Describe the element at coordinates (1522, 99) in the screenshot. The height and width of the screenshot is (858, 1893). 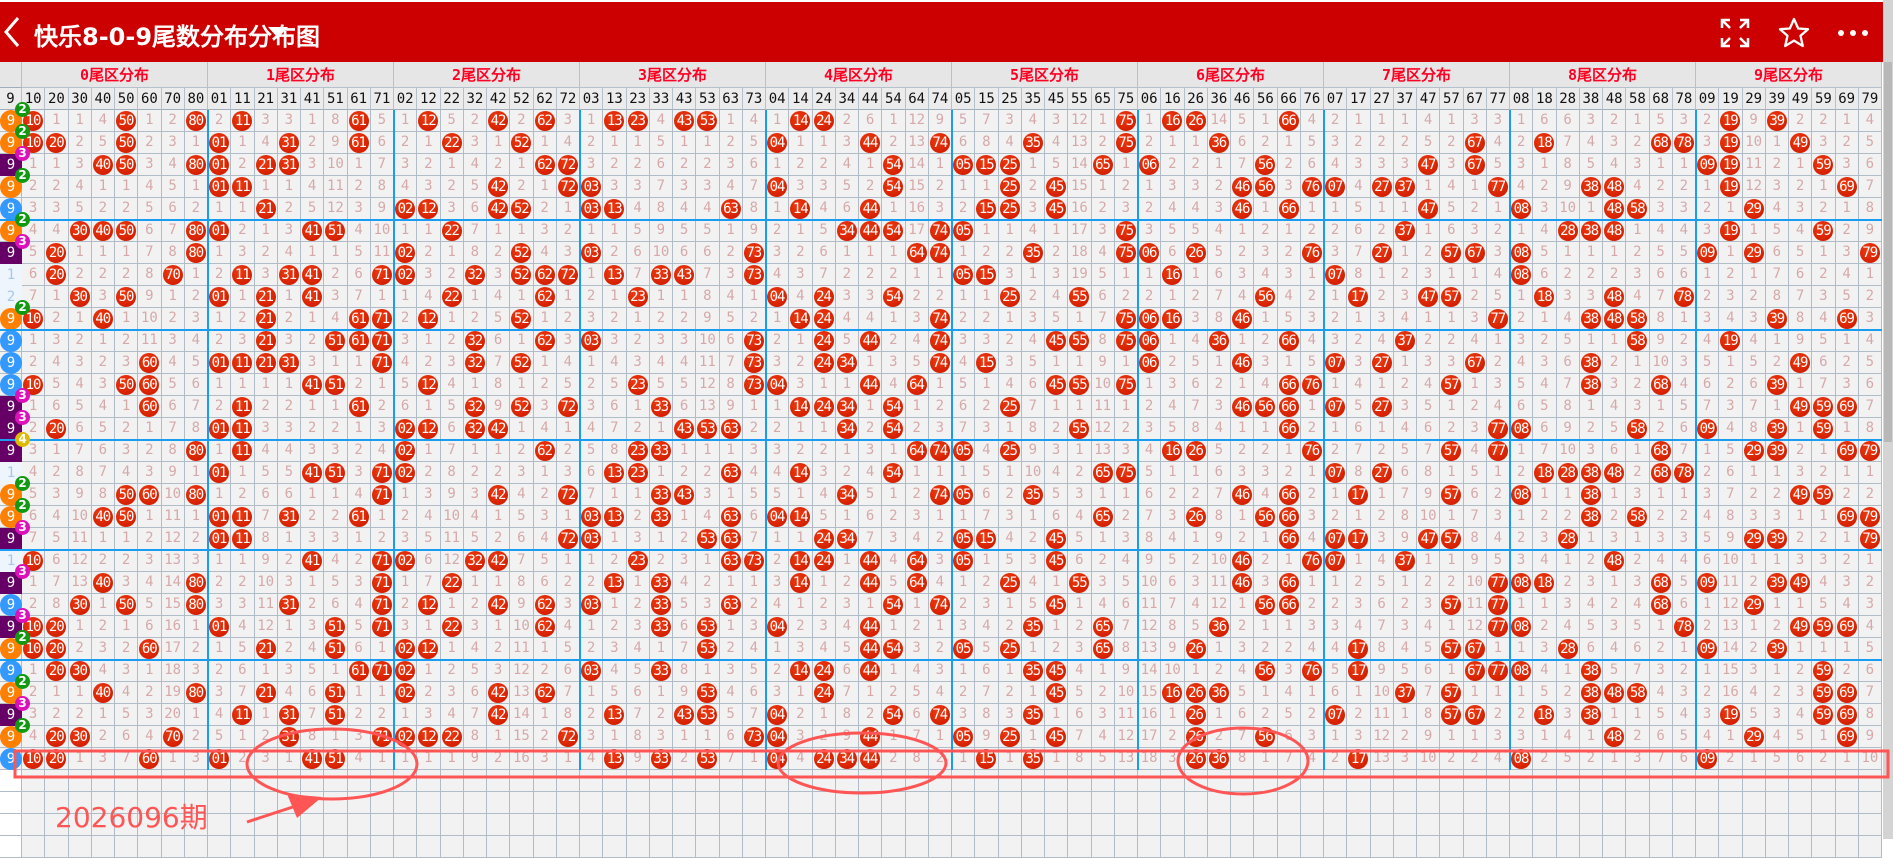
I see `column-header: 08` at that location.